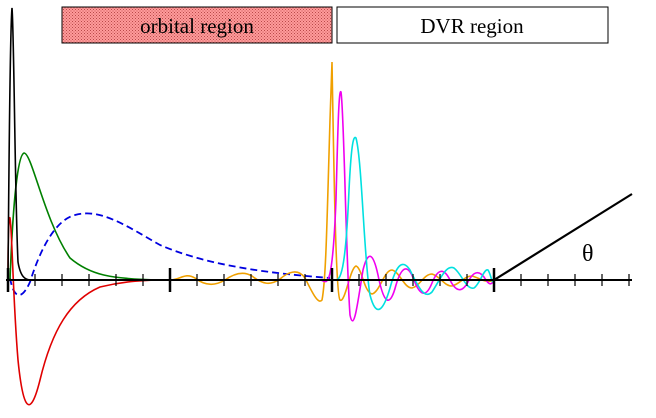 This screenshot has width=656, height=418. What do you see at coordinates (563, 237) in the screenshot?
I see `rotated-axis-line` at bounding box center [563, 237].